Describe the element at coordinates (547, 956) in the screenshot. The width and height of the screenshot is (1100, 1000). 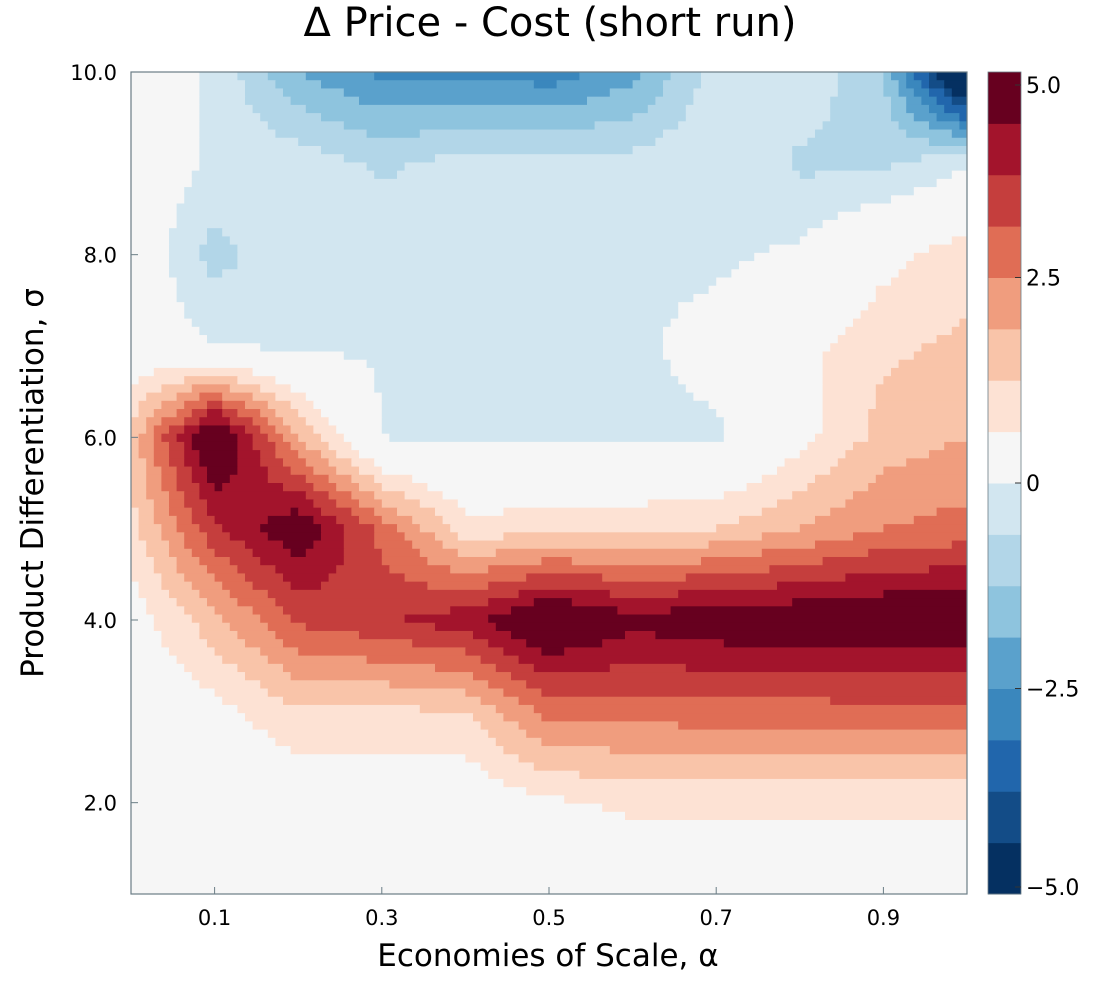
I see `x-axis-label: Economies of Scale, α` at that location.